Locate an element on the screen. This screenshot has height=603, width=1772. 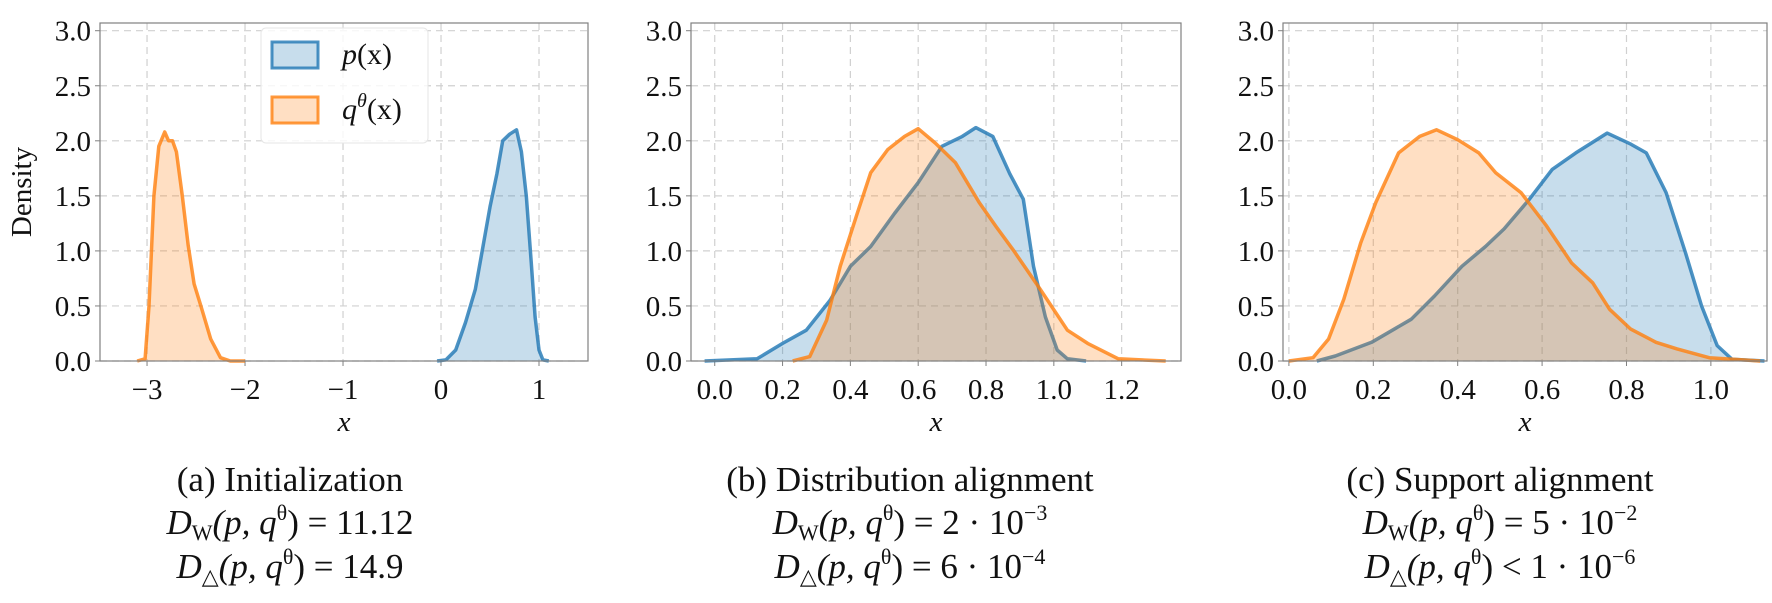
legend-label-base: q is located at coordinates (349, 109).